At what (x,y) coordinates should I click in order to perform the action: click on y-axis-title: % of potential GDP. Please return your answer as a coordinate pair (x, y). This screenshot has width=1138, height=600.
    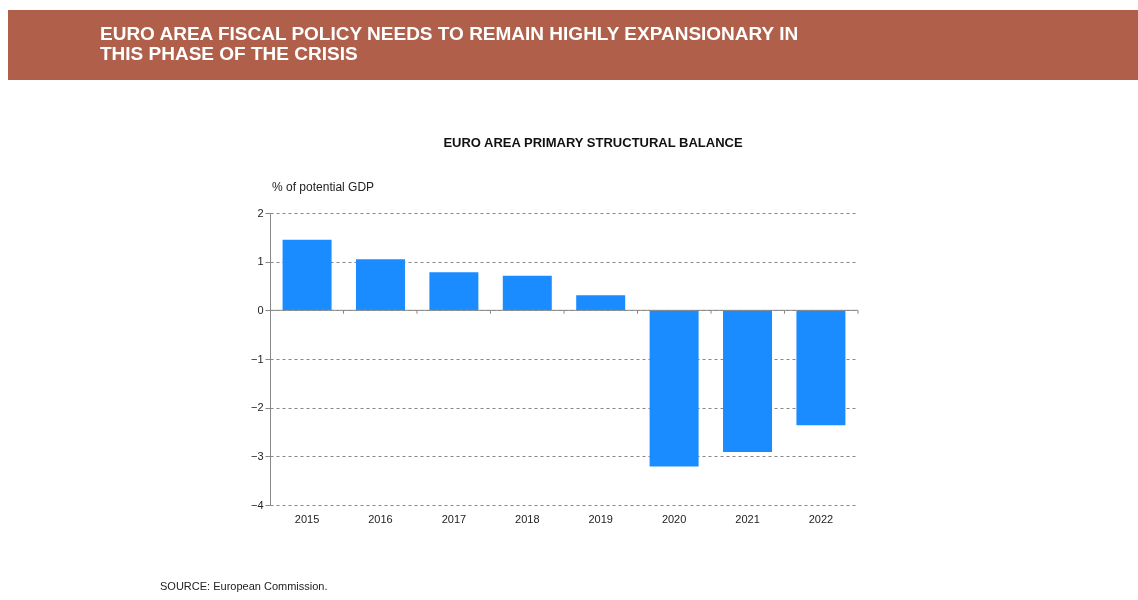
    Looking at the image, I should click on (323, 187).